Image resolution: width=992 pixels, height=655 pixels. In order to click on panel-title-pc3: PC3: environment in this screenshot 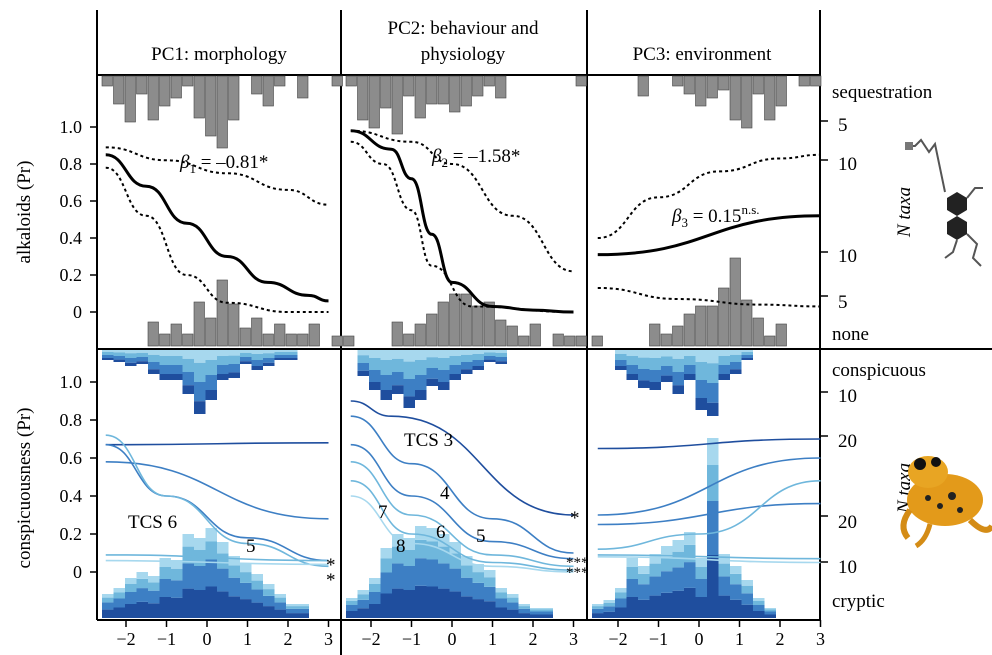, I will do `click(703, 54)`.